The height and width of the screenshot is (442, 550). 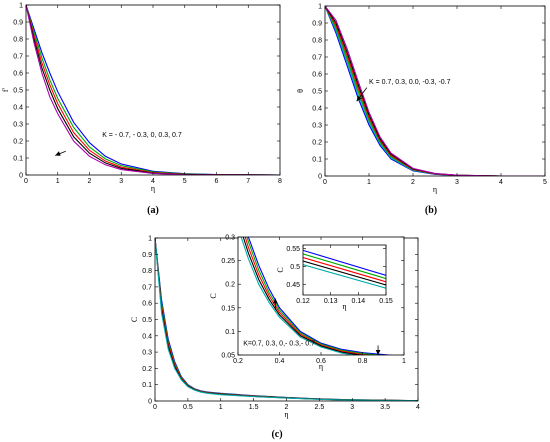 I want to click on x-tick-label: 3.5, so click(x=385, y=407).